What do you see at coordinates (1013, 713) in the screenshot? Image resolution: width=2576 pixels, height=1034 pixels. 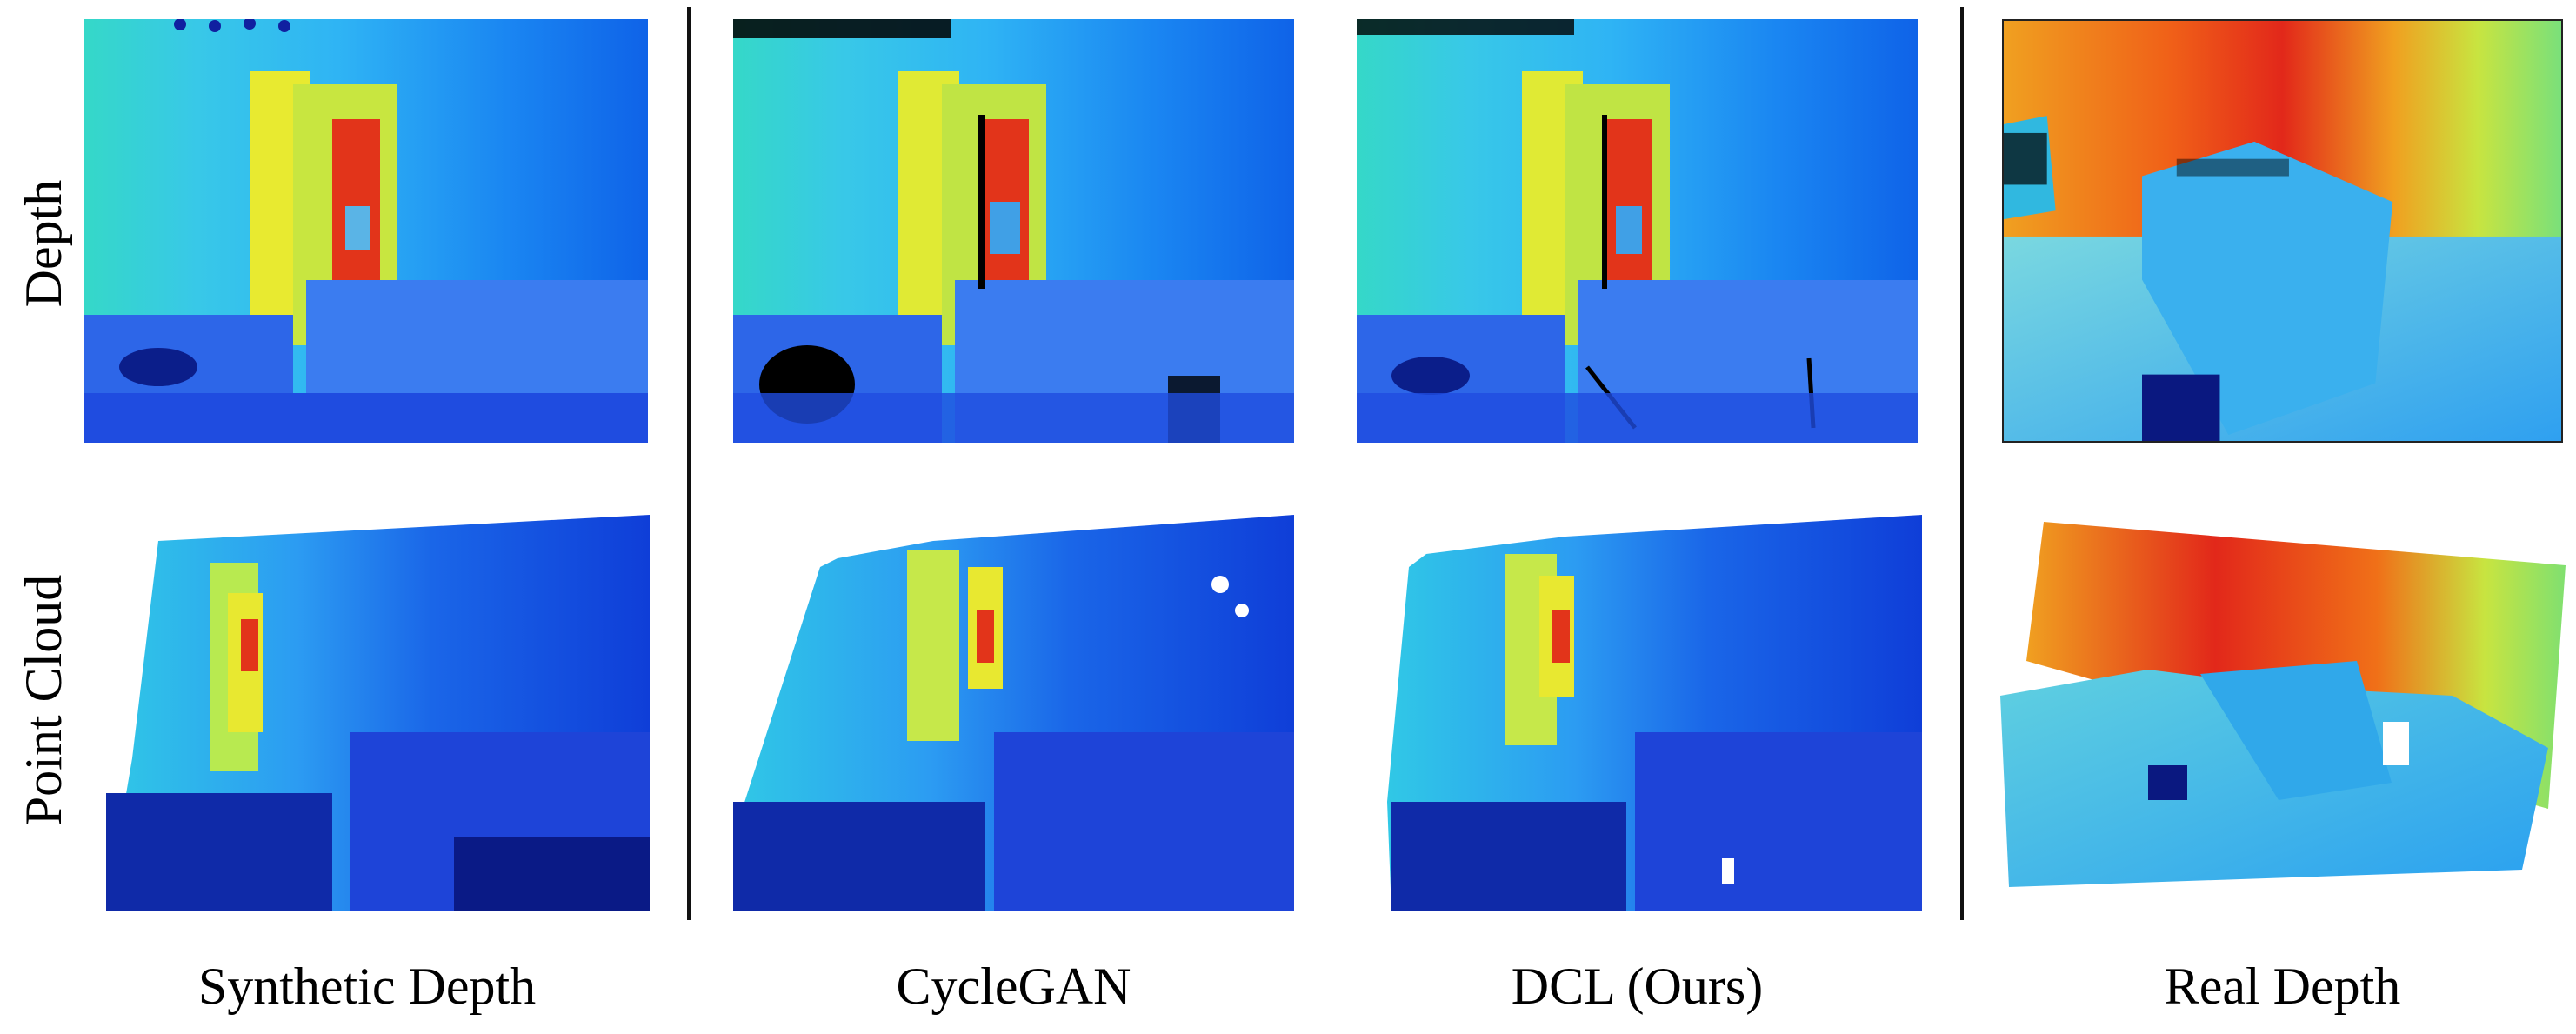 I see `cyclegan-point-cloud` at bounding box center [1013, 713].